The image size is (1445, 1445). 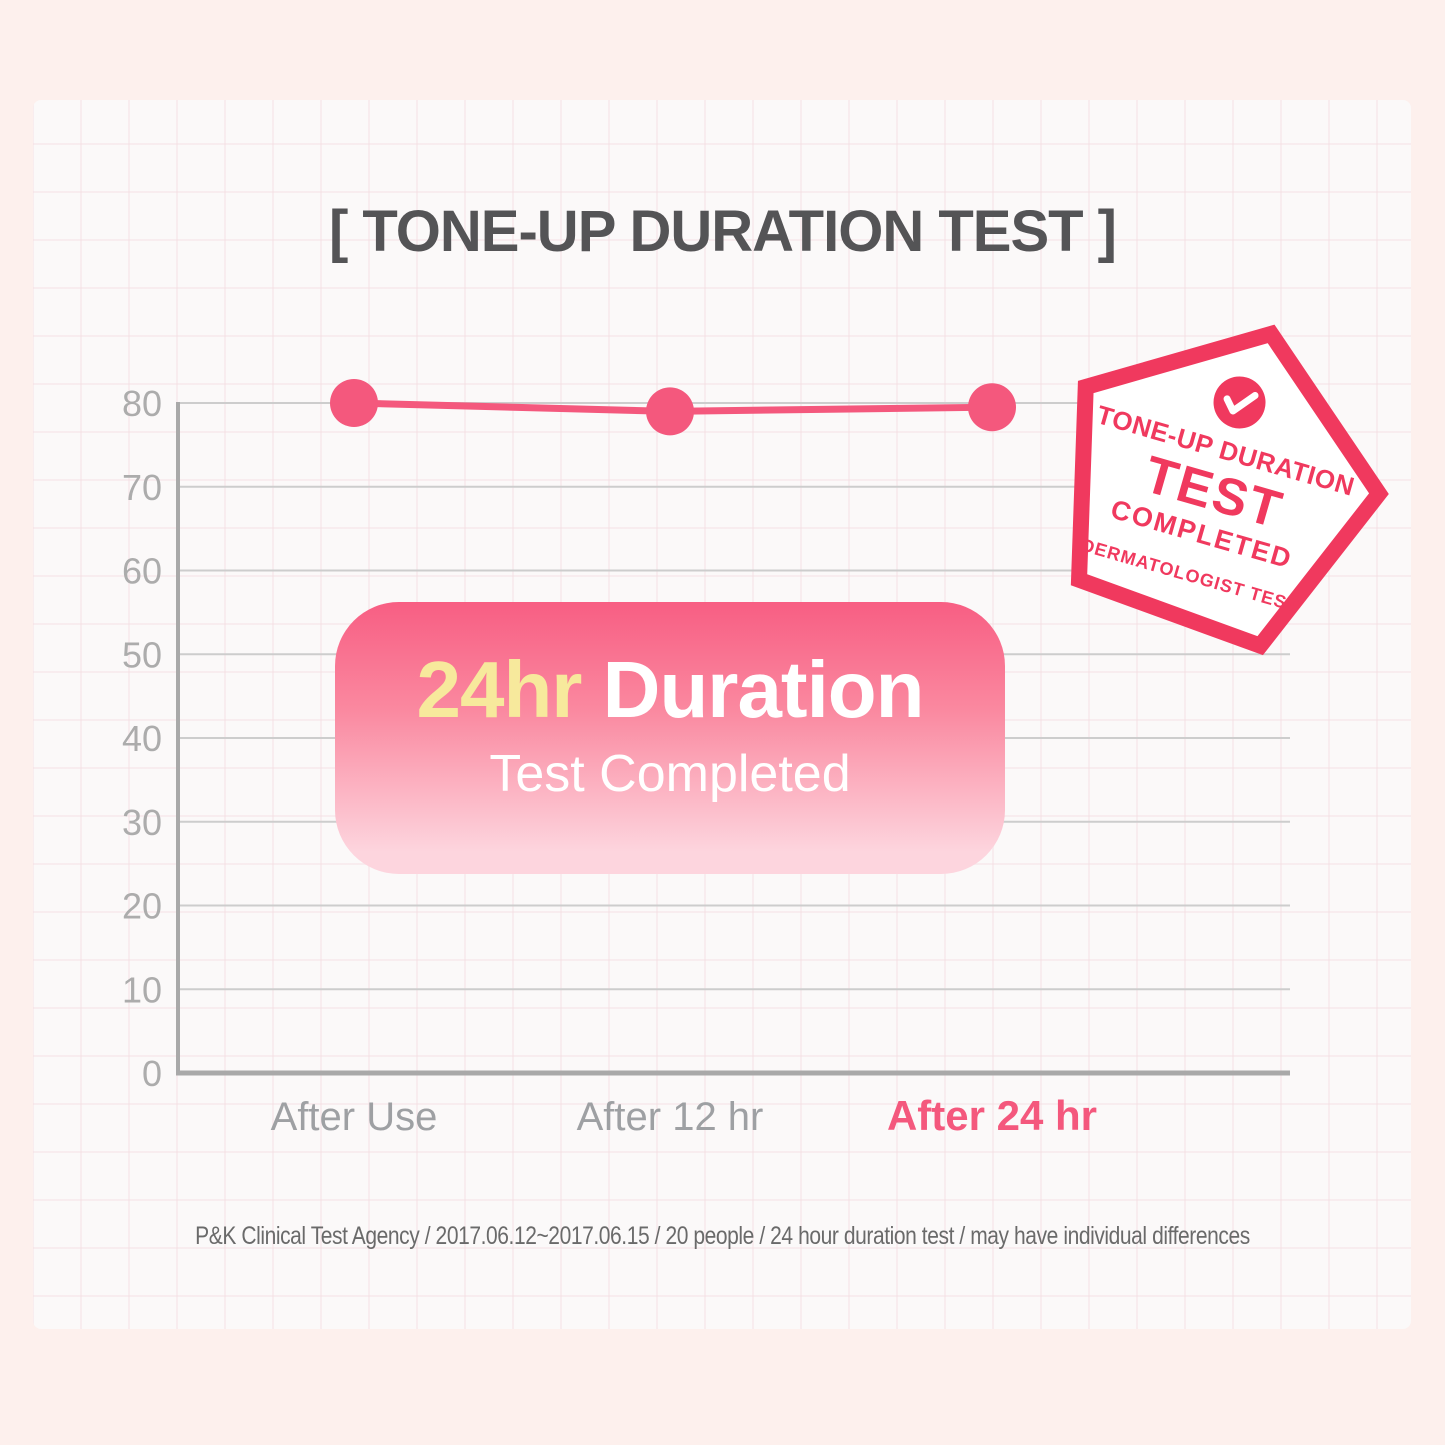 What do you see at coordinates (142, 571) in the screenshot?
I see `y-axis-tick-label: 60` at bounding box center [142, 571].